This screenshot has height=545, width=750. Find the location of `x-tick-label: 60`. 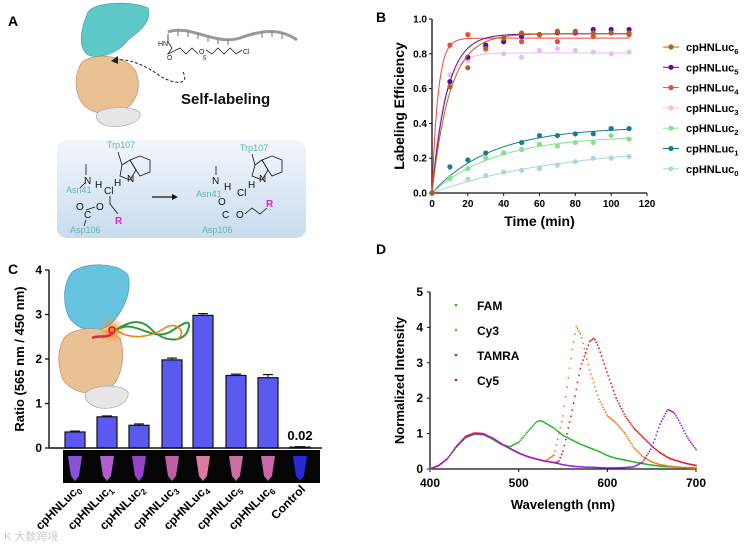

x-tick-label: 60 is located at coordinates (540, 204).